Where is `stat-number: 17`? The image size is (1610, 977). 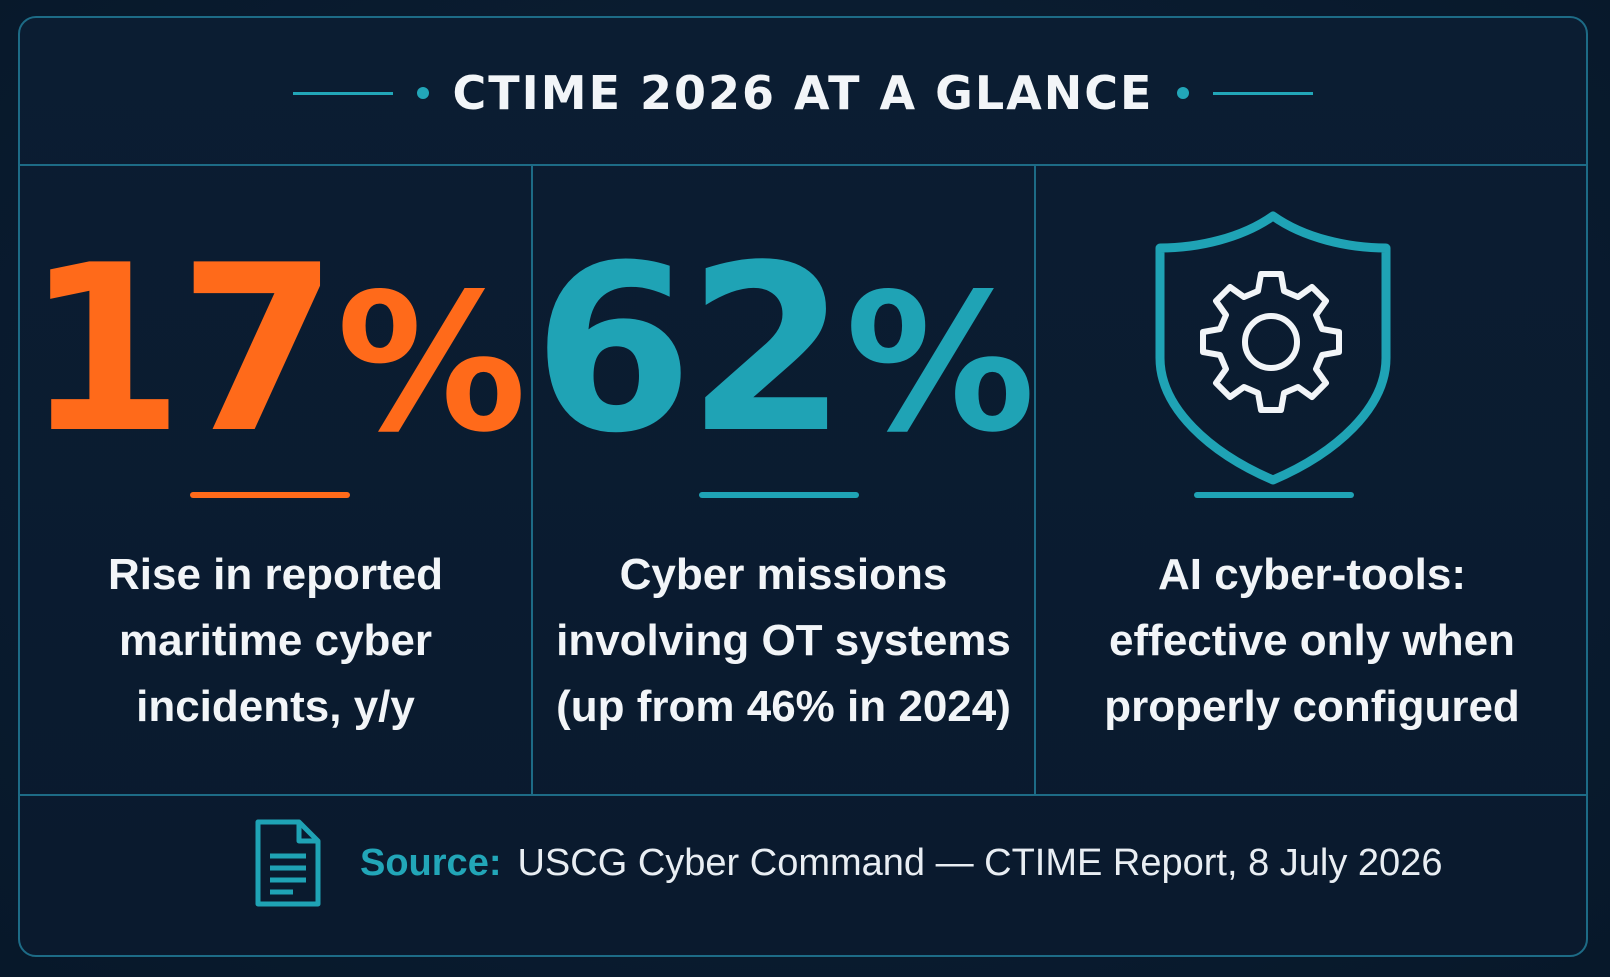
stat-number: 17 is located at coordinates (181, 350).